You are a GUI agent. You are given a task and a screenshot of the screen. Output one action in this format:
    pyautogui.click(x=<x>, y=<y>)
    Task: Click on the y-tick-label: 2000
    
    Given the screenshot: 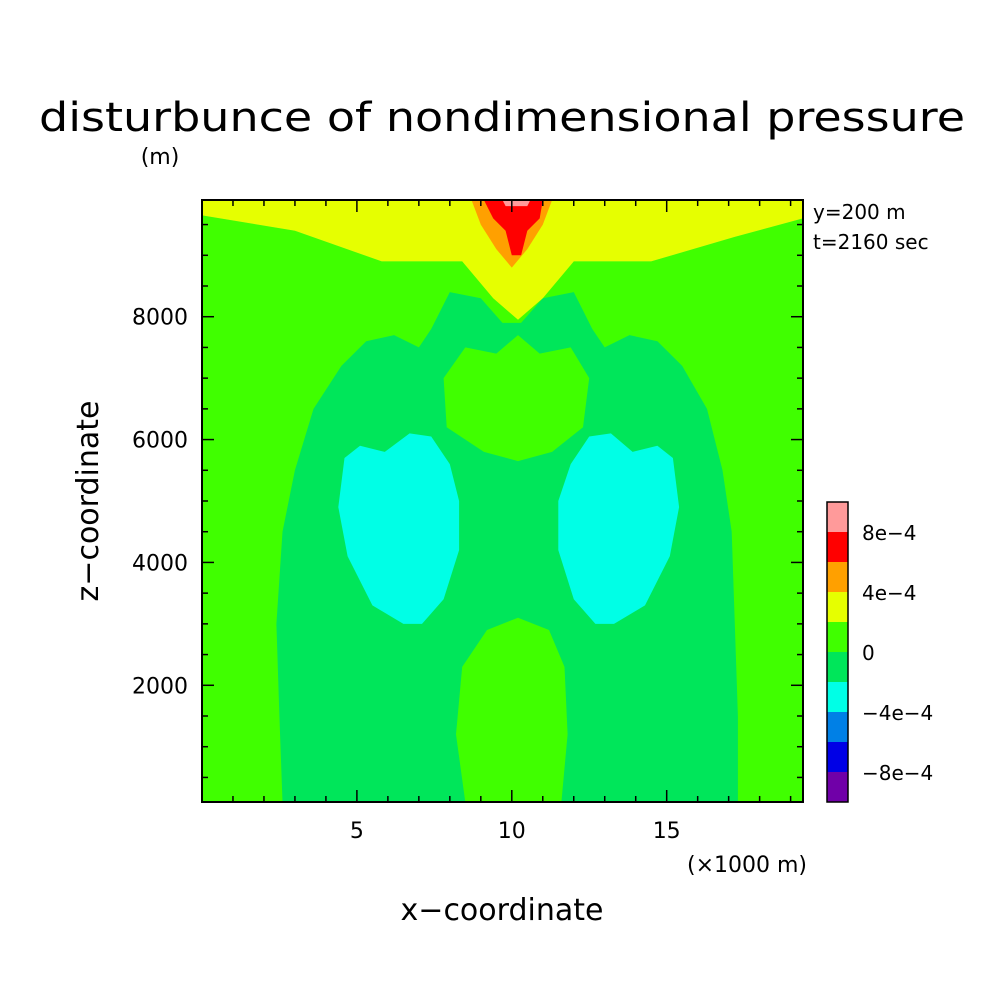 What is the action you would take?
    pyautogui.click(x=160, y=686)
    